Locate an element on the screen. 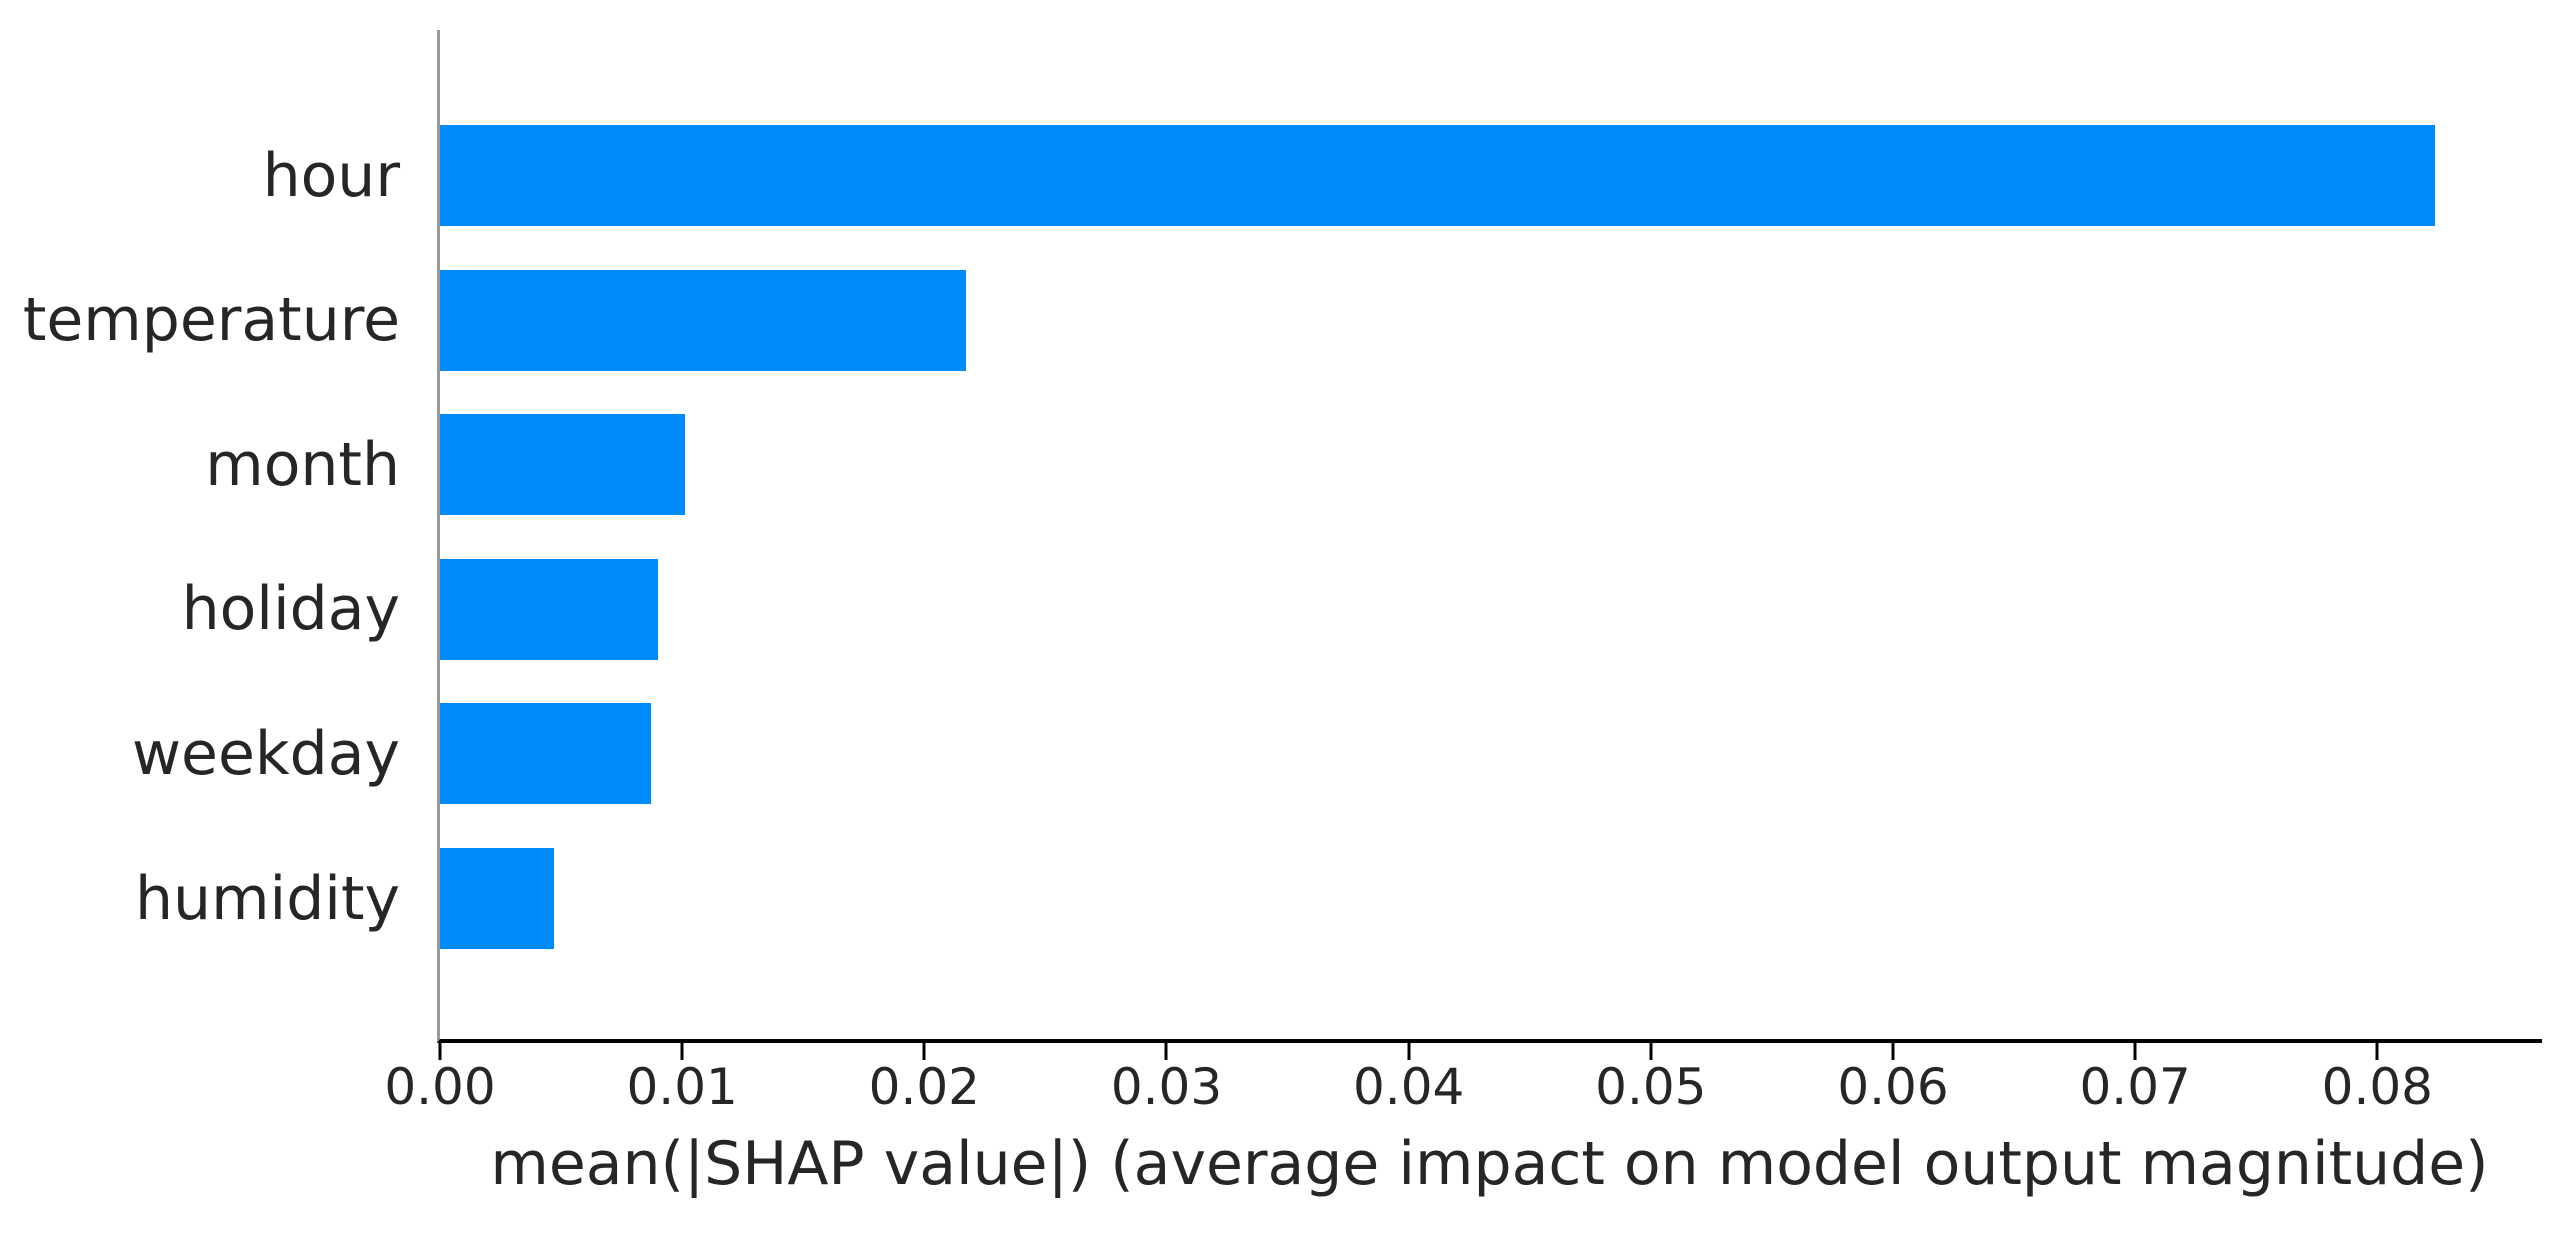 The image size is (2570, 1250). bar-hour is located at coordinates (1437, 175).